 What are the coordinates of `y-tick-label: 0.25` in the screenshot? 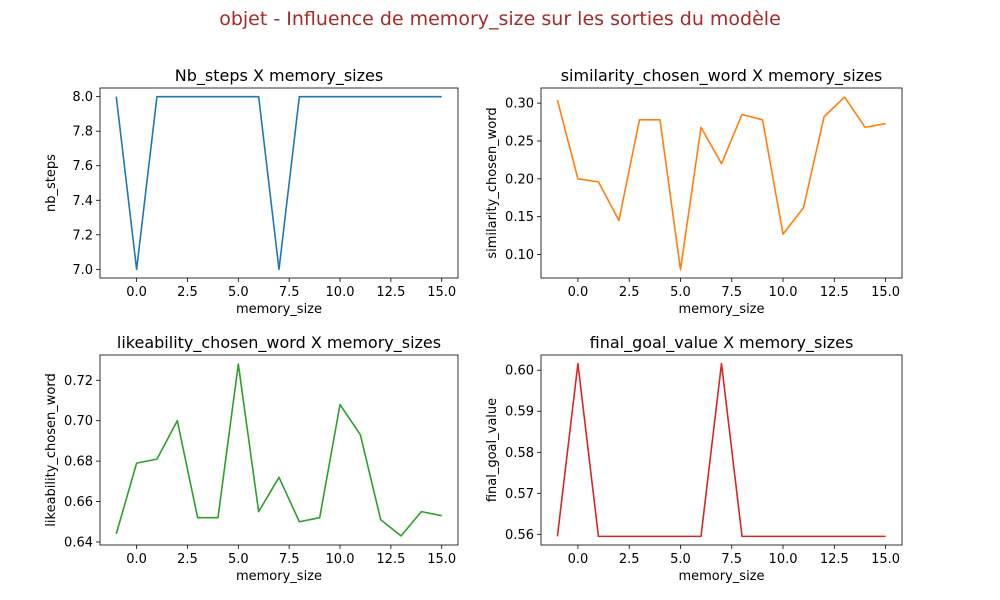 It's located at (519, 141).